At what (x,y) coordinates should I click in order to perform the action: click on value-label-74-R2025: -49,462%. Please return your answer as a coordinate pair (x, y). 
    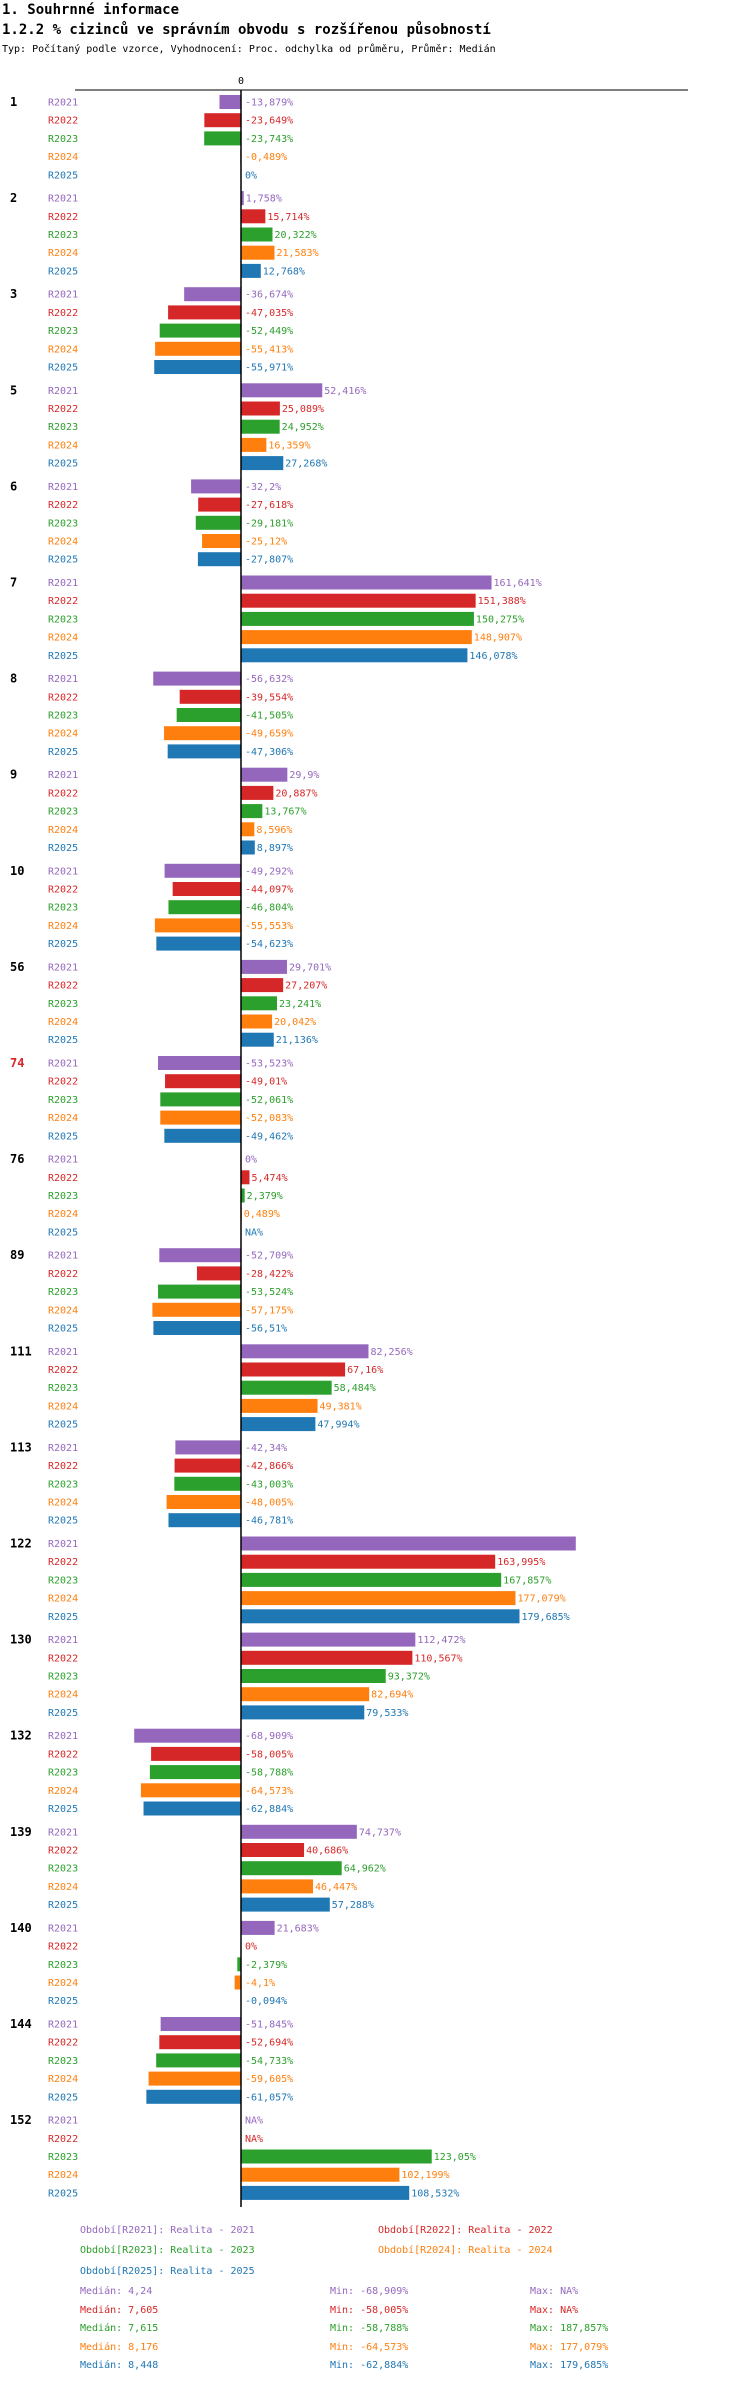
    Looking at the image, I should click on (269, 1136).